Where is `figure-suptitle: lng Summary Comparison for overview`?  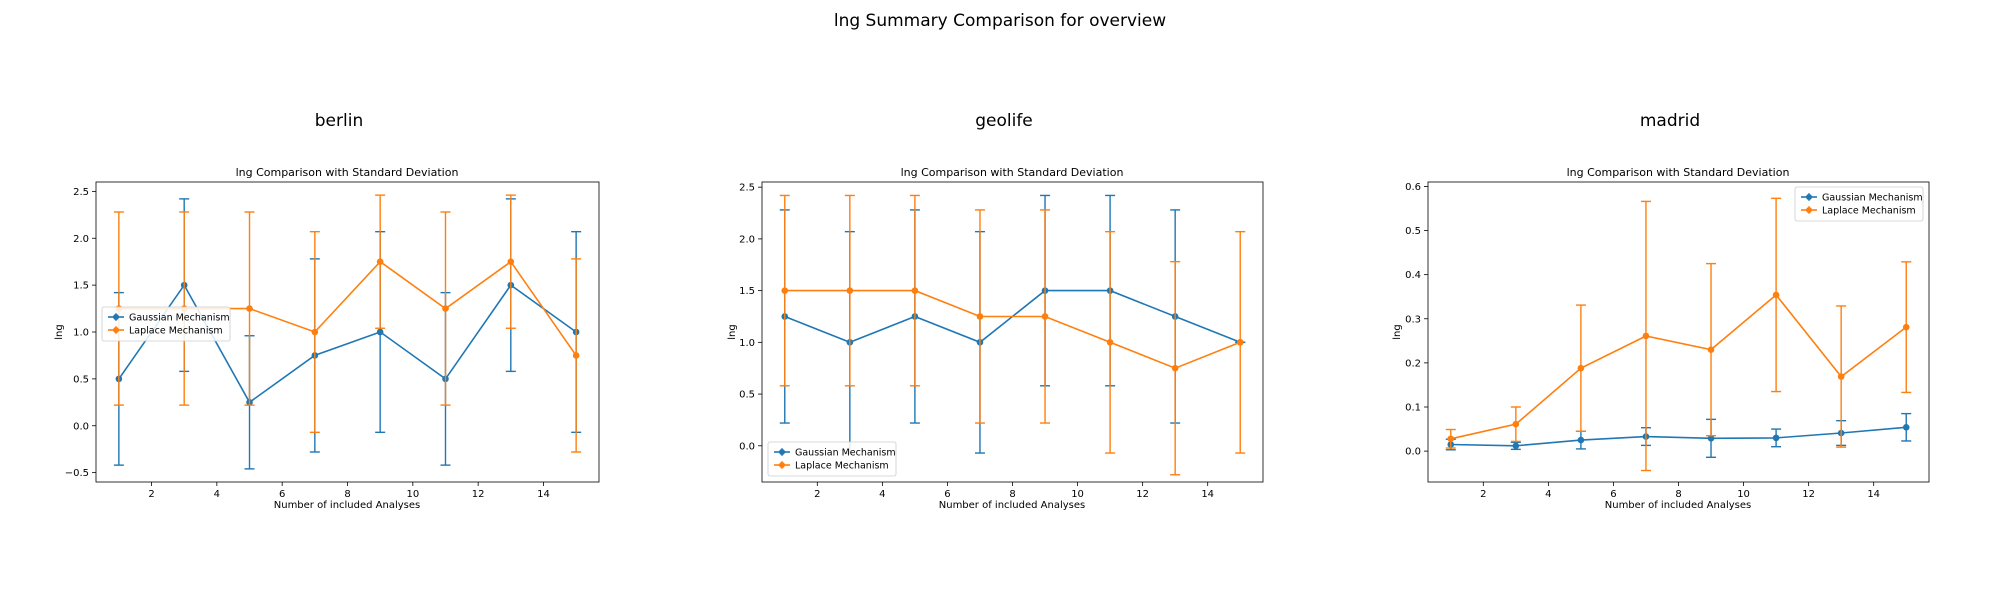 figure-suptitle: lng Summary Comparison for overview is located at coordinates (1000, 21).